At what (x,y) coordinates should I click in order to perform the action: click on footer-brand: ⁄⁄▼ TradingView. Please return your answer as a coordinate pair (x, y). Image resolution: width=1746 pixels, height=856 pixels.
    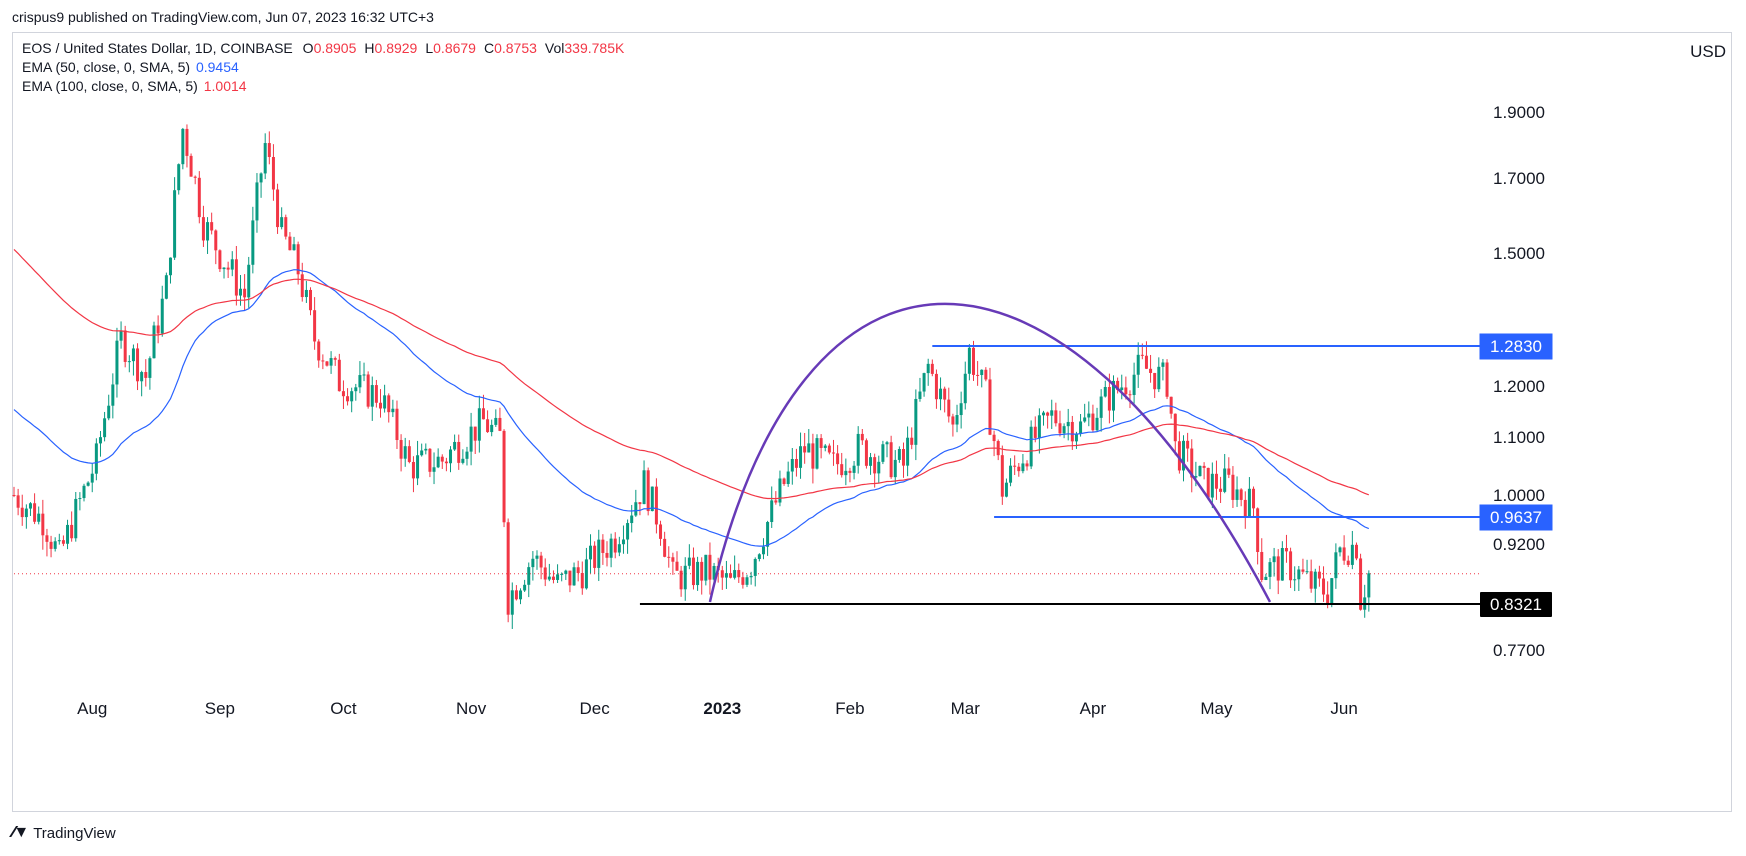
    Looking at the image, I should click on (64, 833).